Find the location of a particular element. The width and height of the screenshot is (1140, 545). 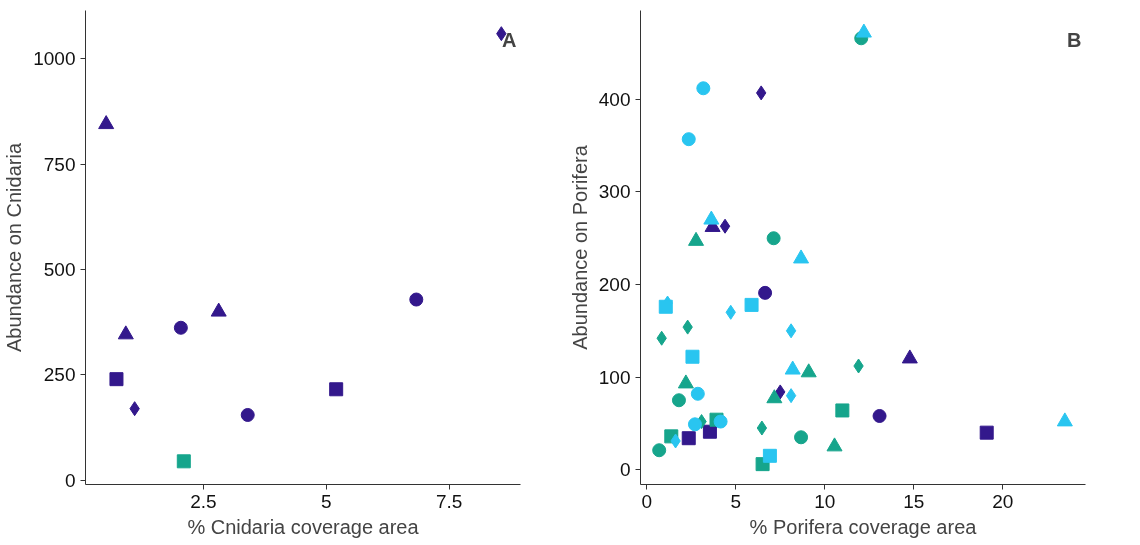

x-tick-label: 20 is located at coordinates (1003, 501).